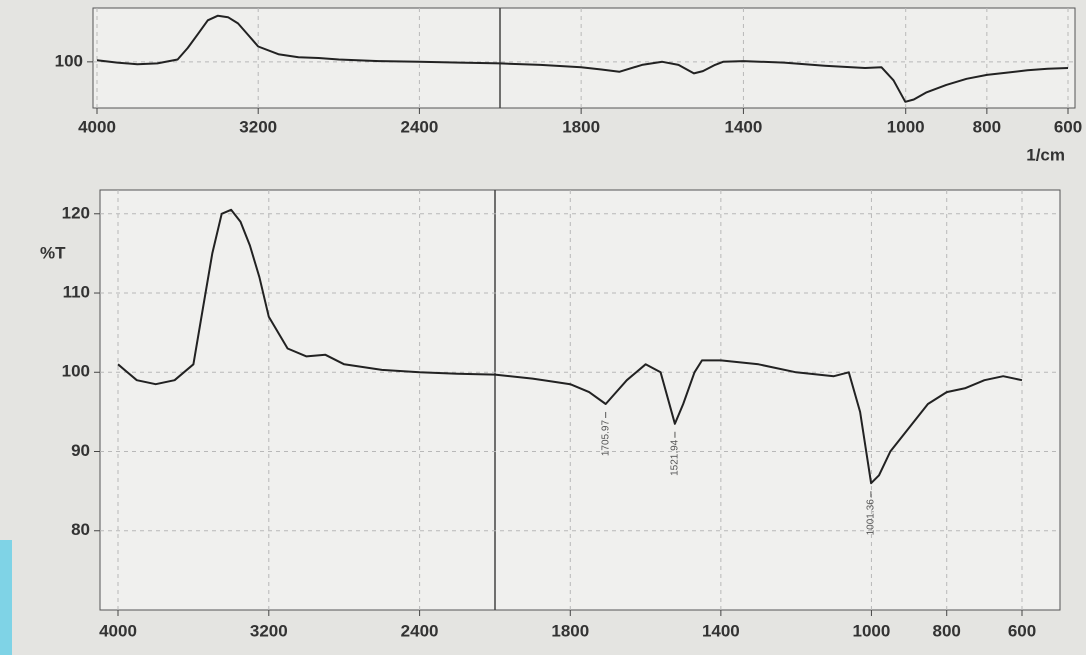  What do you see at coordinates (605, 438) in the screenshot?
I see `peak-label: 1705.97` at bounding box center [605, 438].